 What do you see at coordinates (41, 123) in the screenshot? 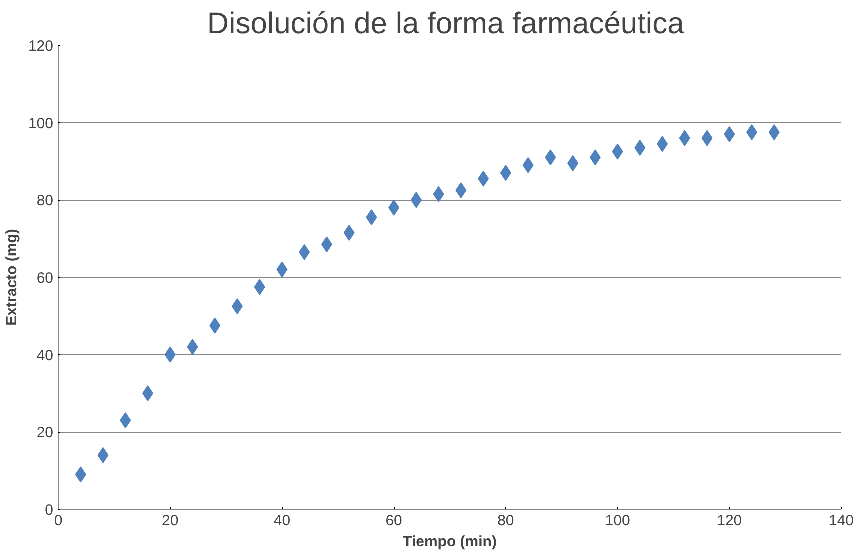
I see `y-tick-label: 100` at bounding box center [41, 123].